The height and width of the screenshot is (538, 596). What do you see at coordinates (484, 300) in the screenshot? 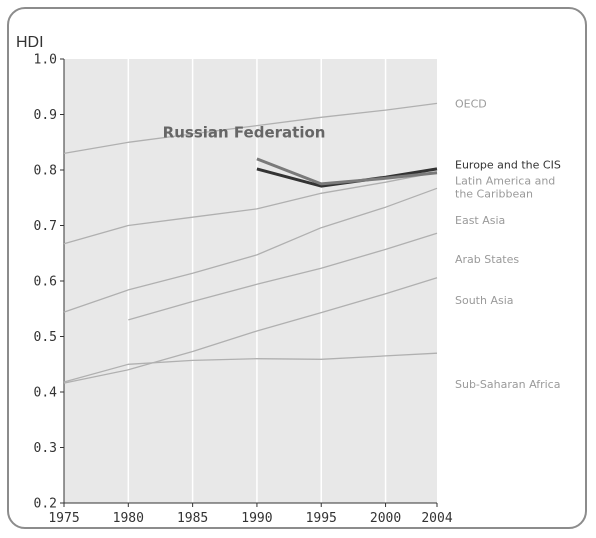
I see `series-label: South Asia` at bounding box center [484, 300].